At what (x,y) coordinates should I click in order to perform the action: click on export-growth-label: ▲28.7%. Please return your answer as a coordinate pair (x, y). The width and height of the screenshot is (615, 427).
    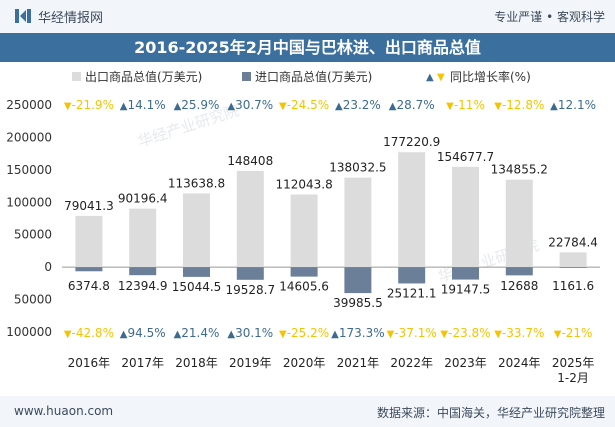
    Looking at the image, I should click on (412, 105).